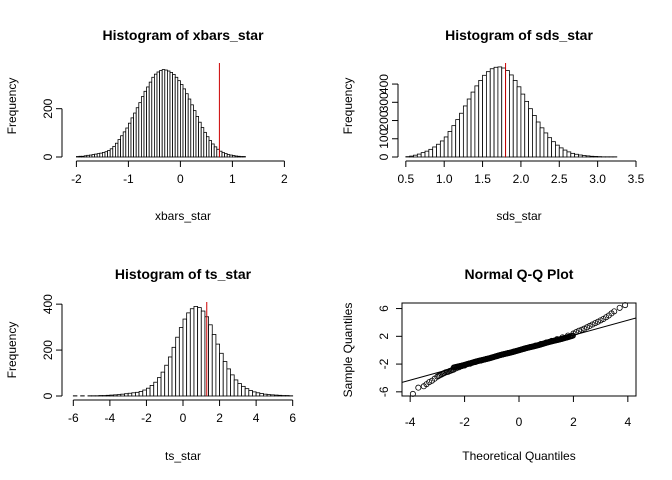 This screenshot has width=672, height=480. I want to click on y-tick-label: -6, so click(384, 391).